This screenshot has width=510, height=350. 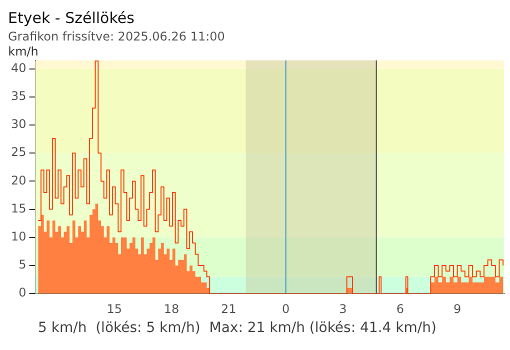 What do you see at coordinates (237, 328) in the screenshot?
I see `text: 5 km/h (lökés: 5 km/h) Max: 21 km/h (lökés: 41.4 km/h)` at bounding box center [237, 328].